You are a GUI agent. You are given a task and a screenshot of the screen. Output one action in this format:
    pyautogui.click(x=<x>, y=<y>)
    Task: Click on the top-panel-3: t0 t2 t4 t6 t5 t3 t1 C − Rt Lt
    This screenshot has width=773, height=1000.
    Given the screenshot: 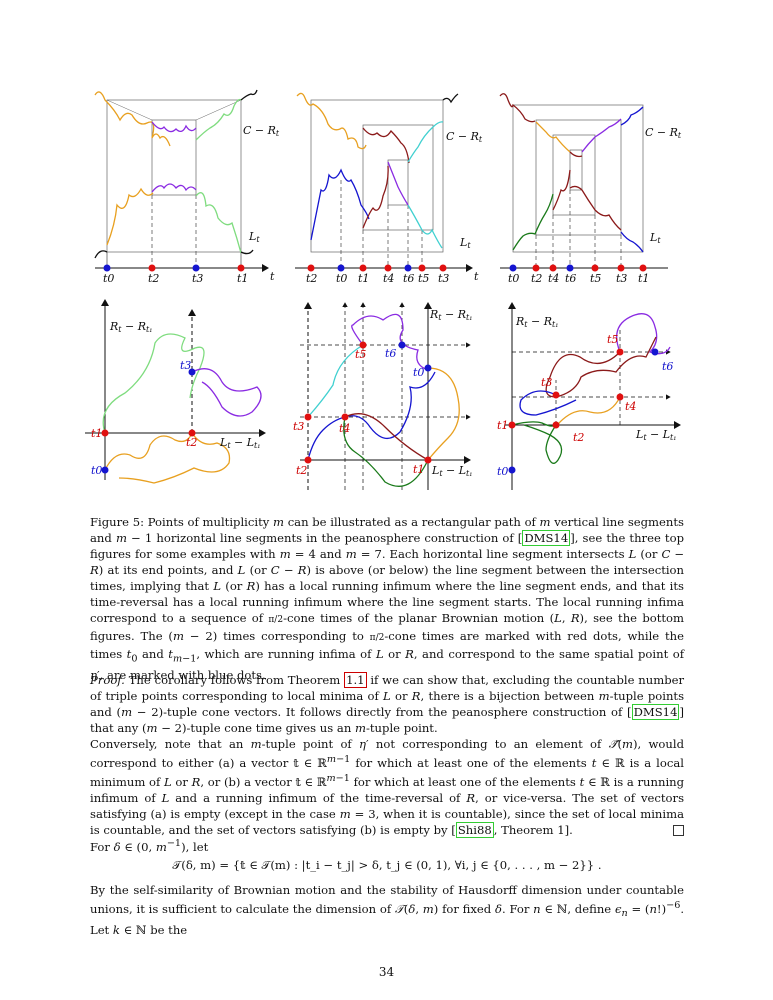 What is the action you would take?
    pyautogui.click(x=590, y=189)
    